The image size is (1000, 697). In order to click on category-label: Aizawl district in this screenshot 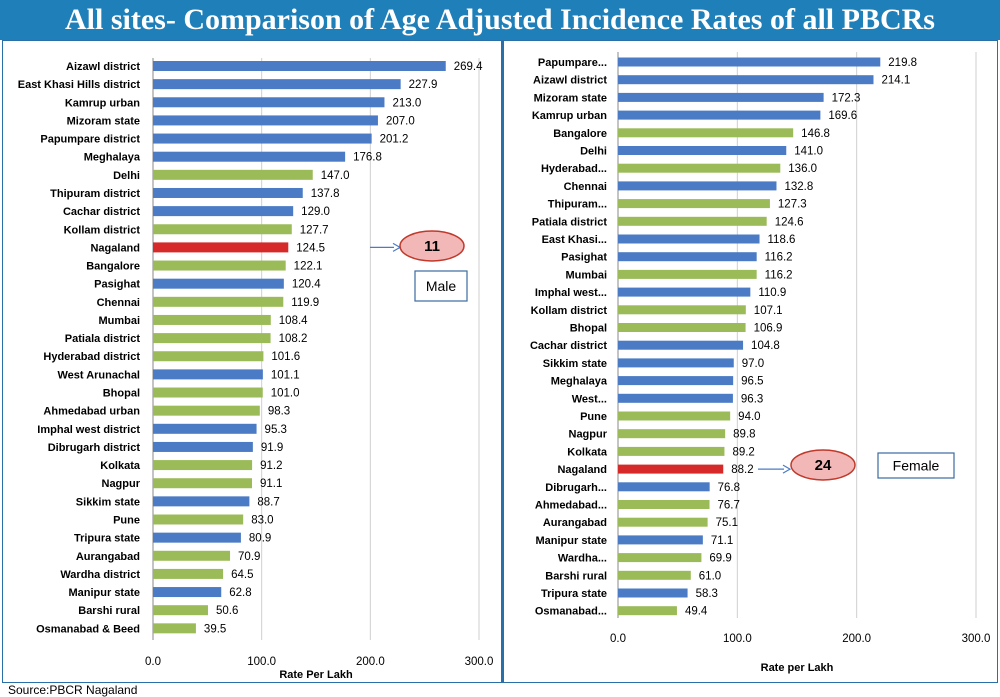, I will do `click(570, 81)`.